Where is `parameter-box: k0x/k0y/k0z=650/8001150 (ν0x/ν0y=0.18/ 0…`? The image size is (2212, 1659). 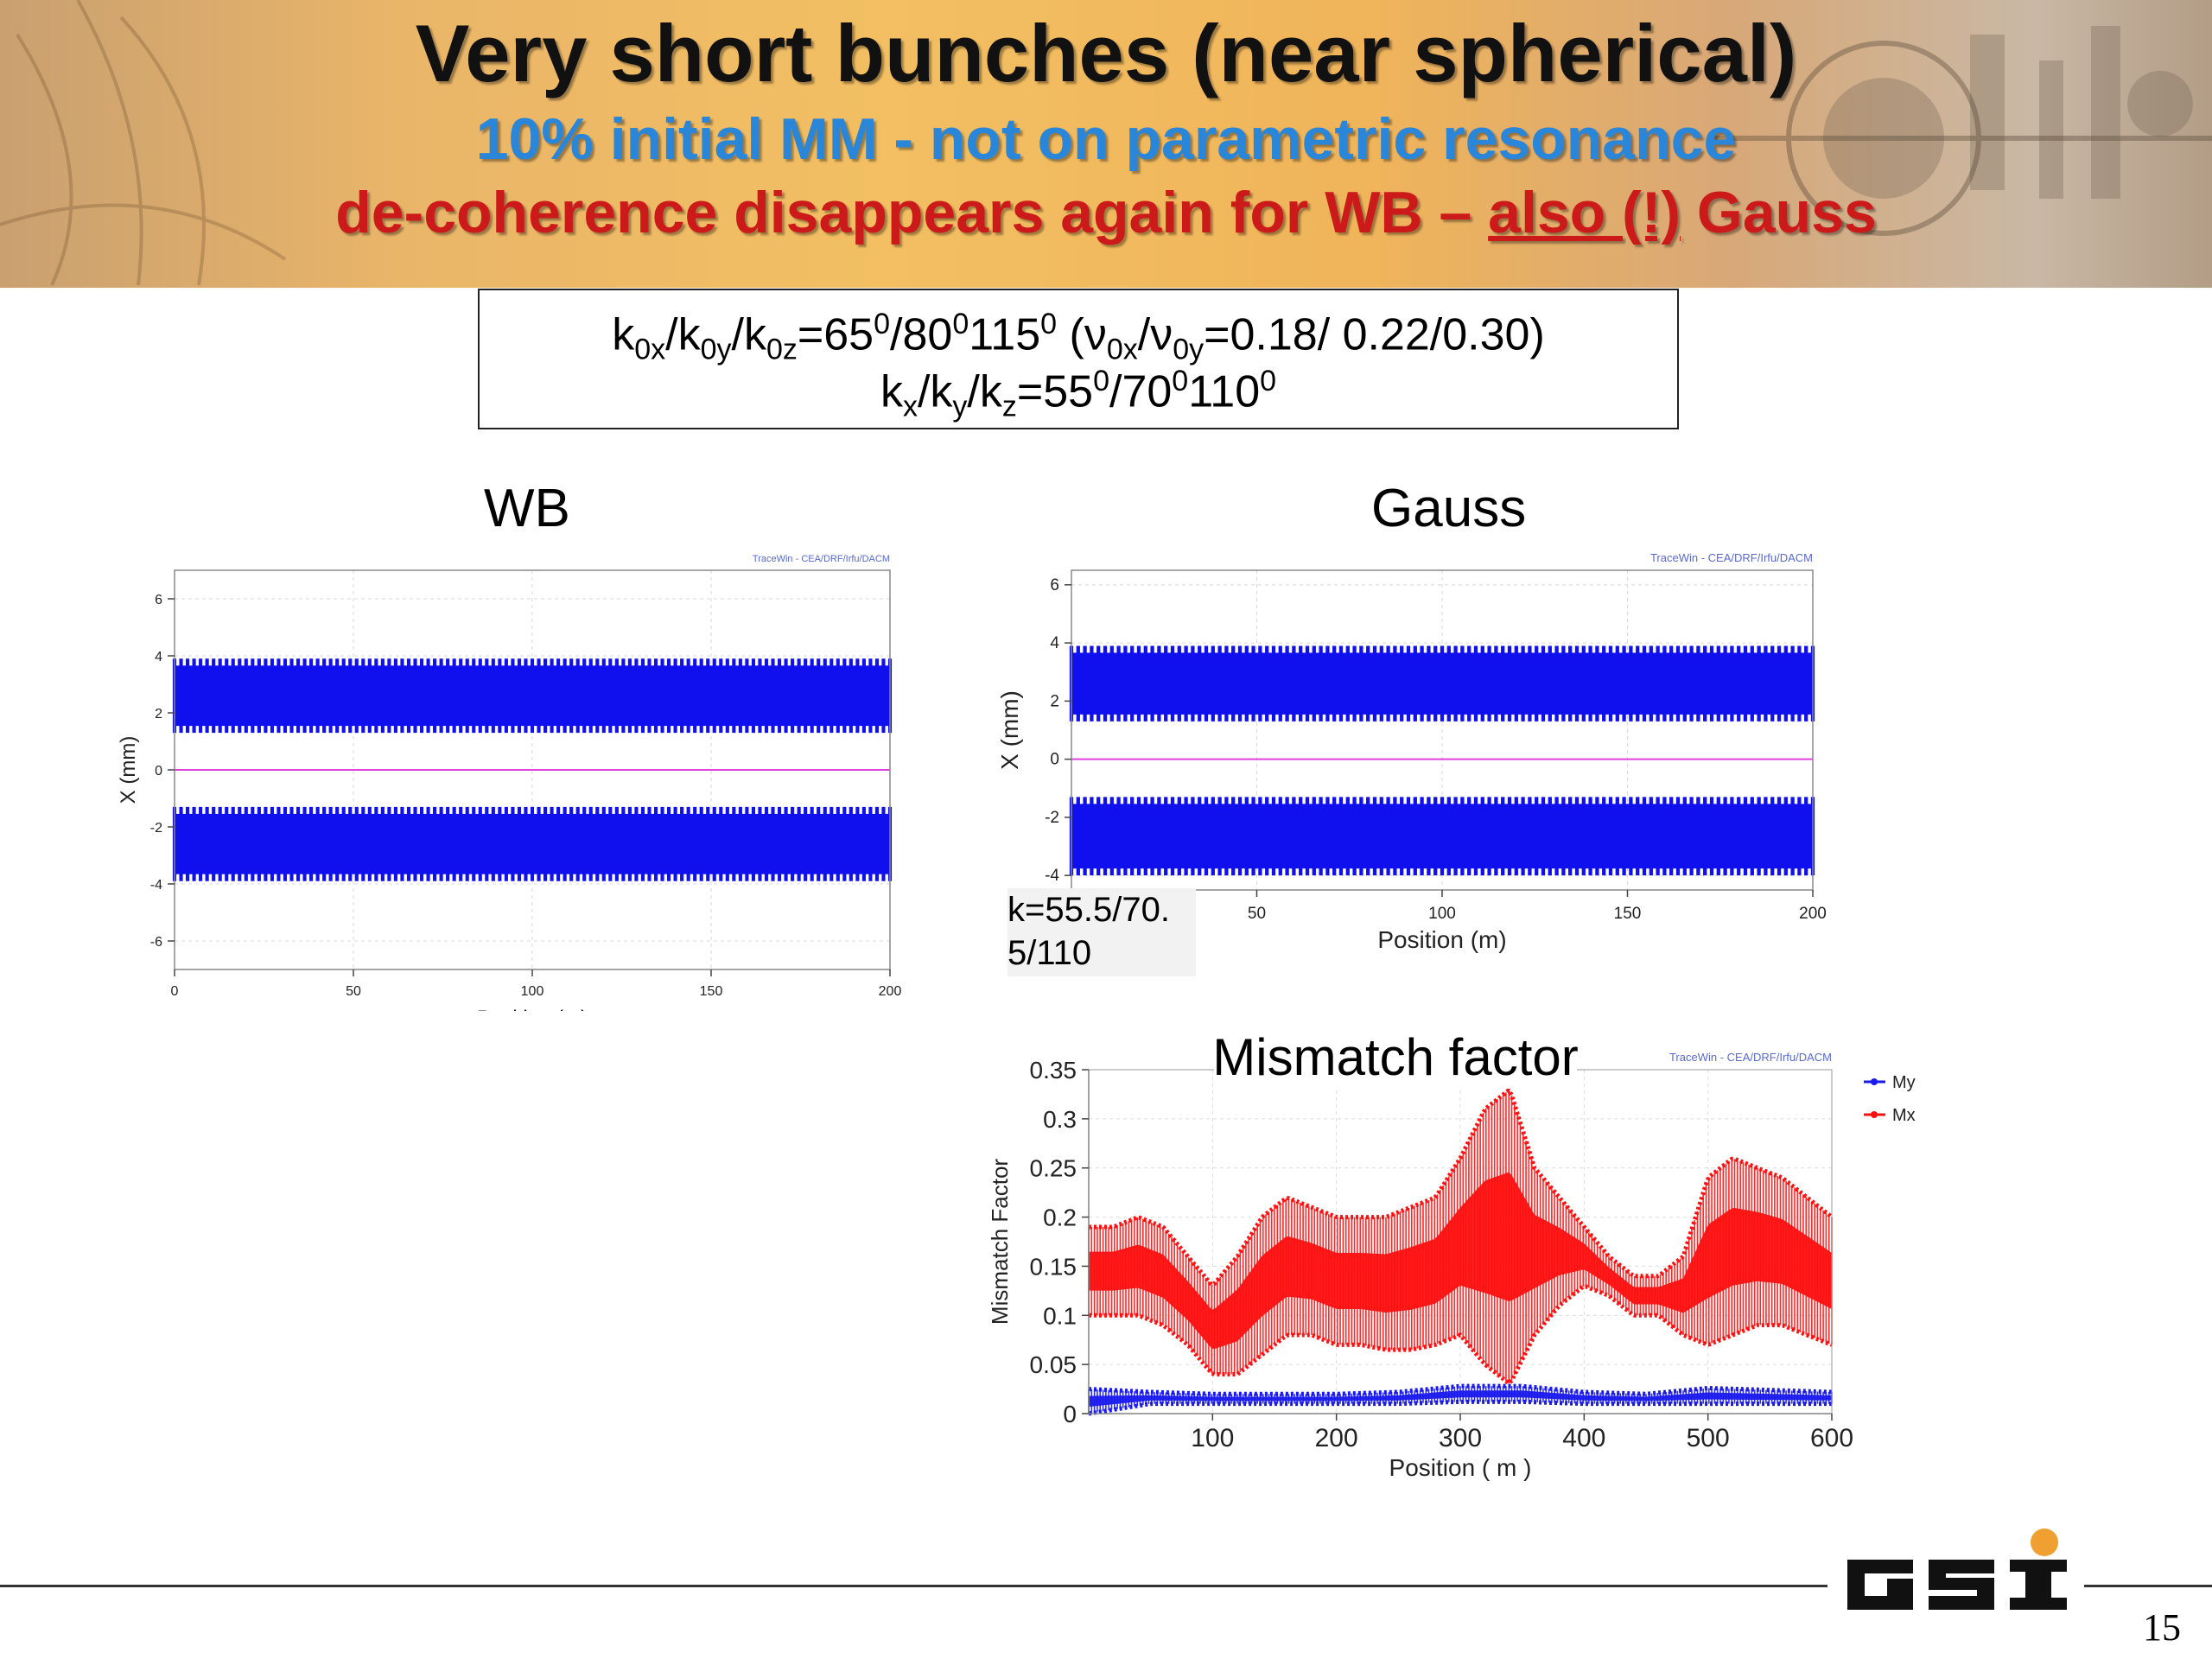
parameter-box: k0x/k0y/k0z=650/8001150 (ν0x/ν0y=0.18/ 0… is located at coordinates (1078, 359).